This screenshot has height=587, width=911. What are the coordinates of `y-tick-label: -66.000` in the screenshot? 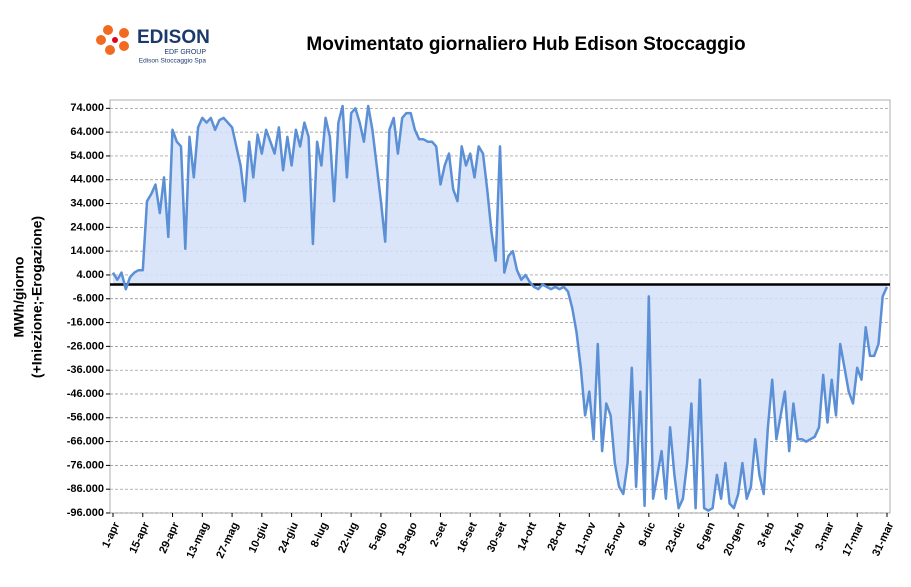 It's located at (85, 441).